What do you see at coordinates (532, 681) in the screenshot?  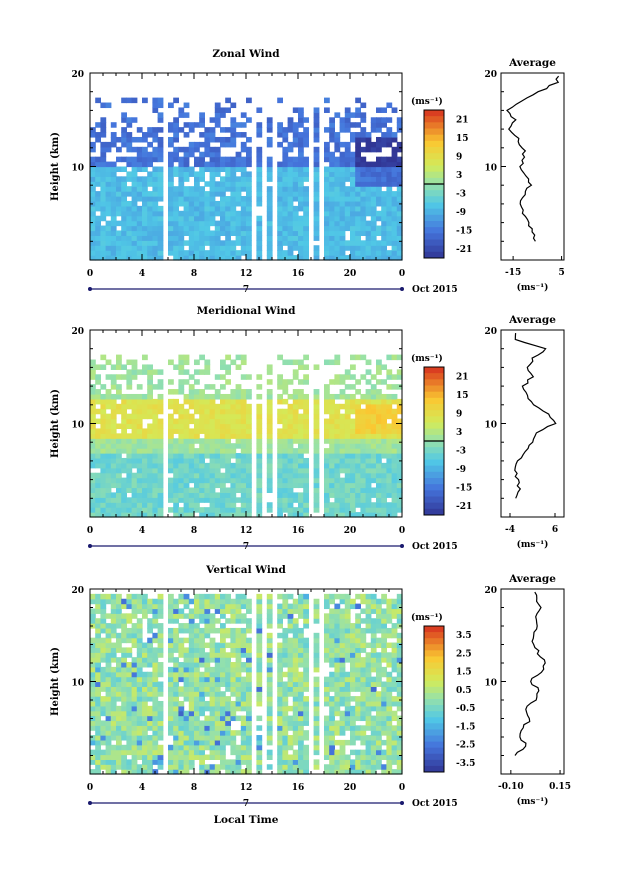 I see `average-frame` at bounding box center [532, 681].